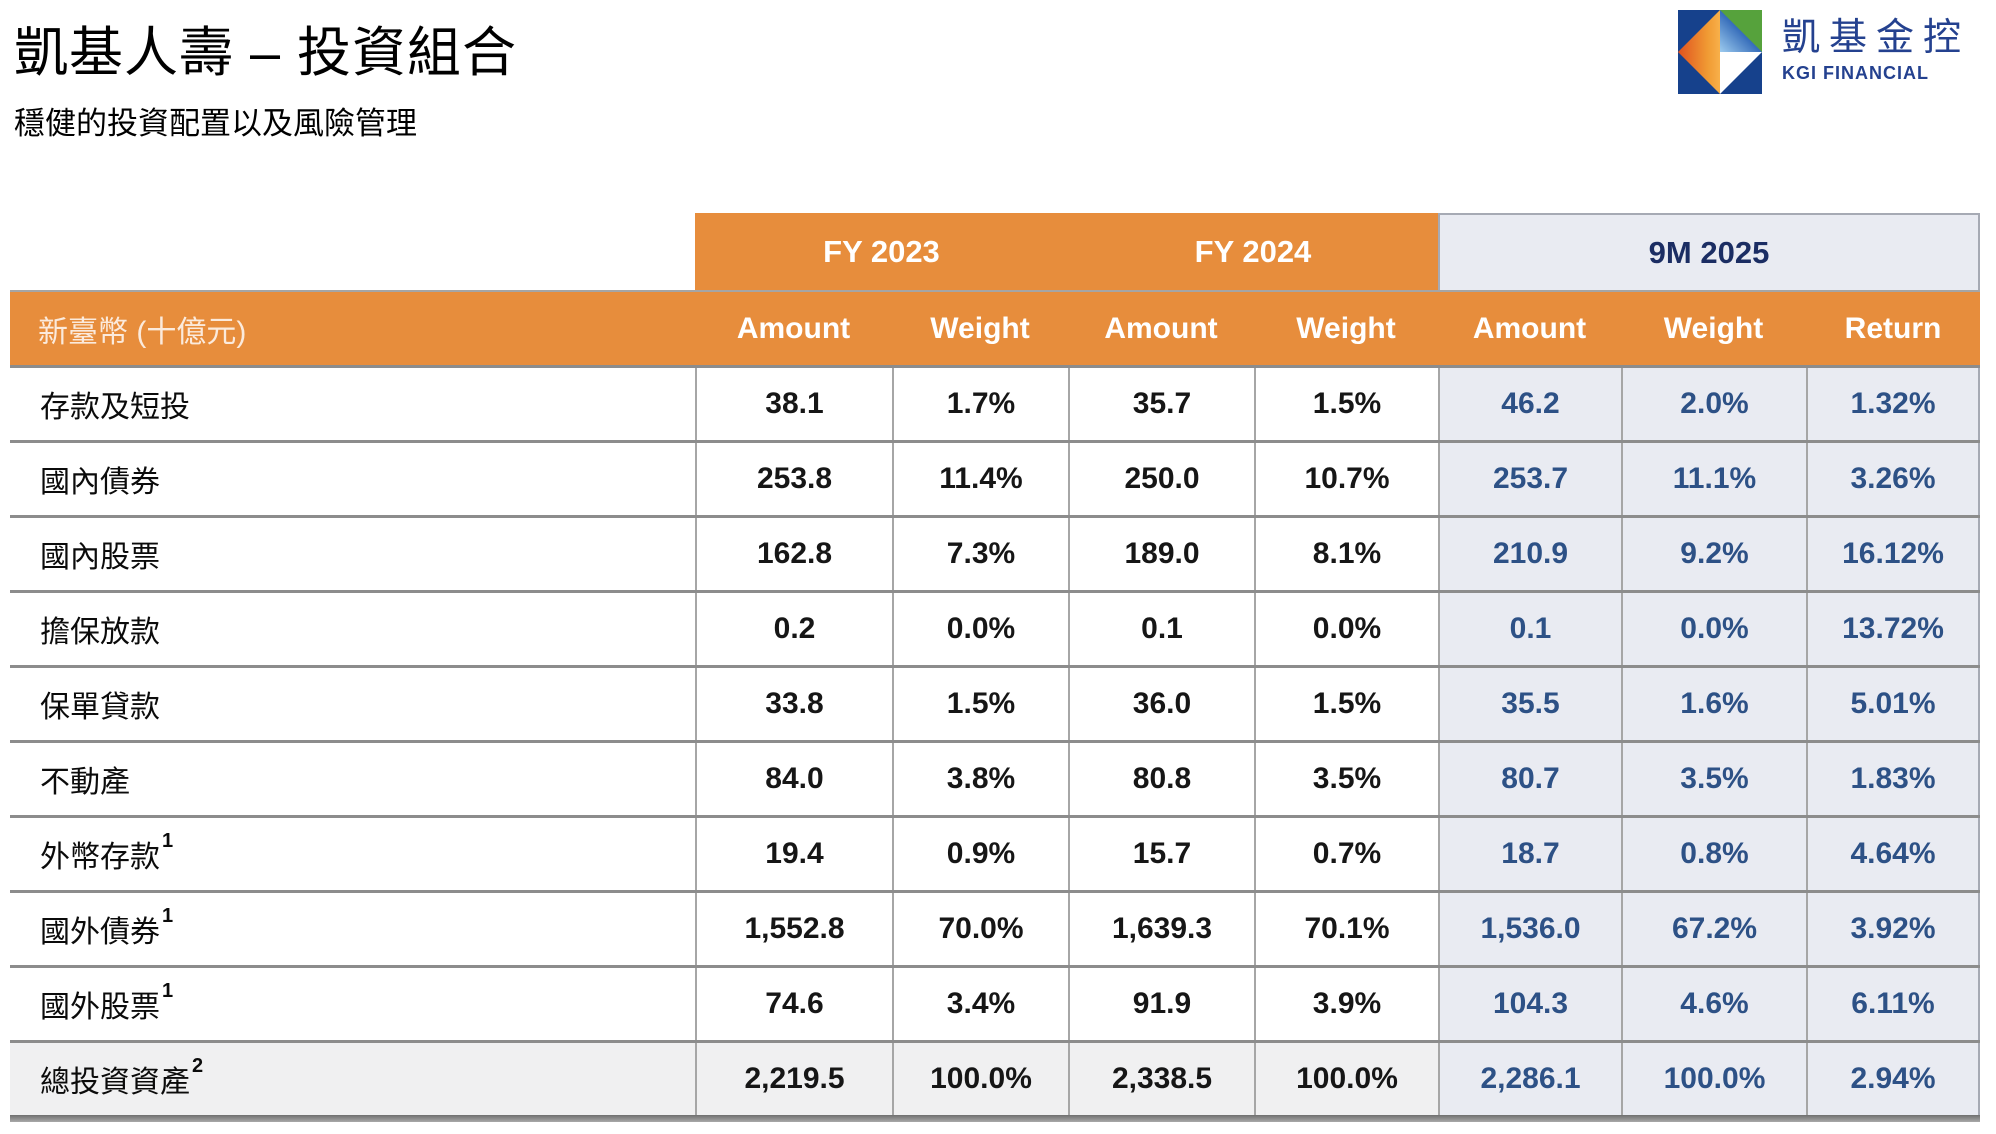 The height and width of the screenshot is (1134, 1996). I want to click on brand-logo: 凱基金控 KGI FINANCIAL, so click(1824, 52).